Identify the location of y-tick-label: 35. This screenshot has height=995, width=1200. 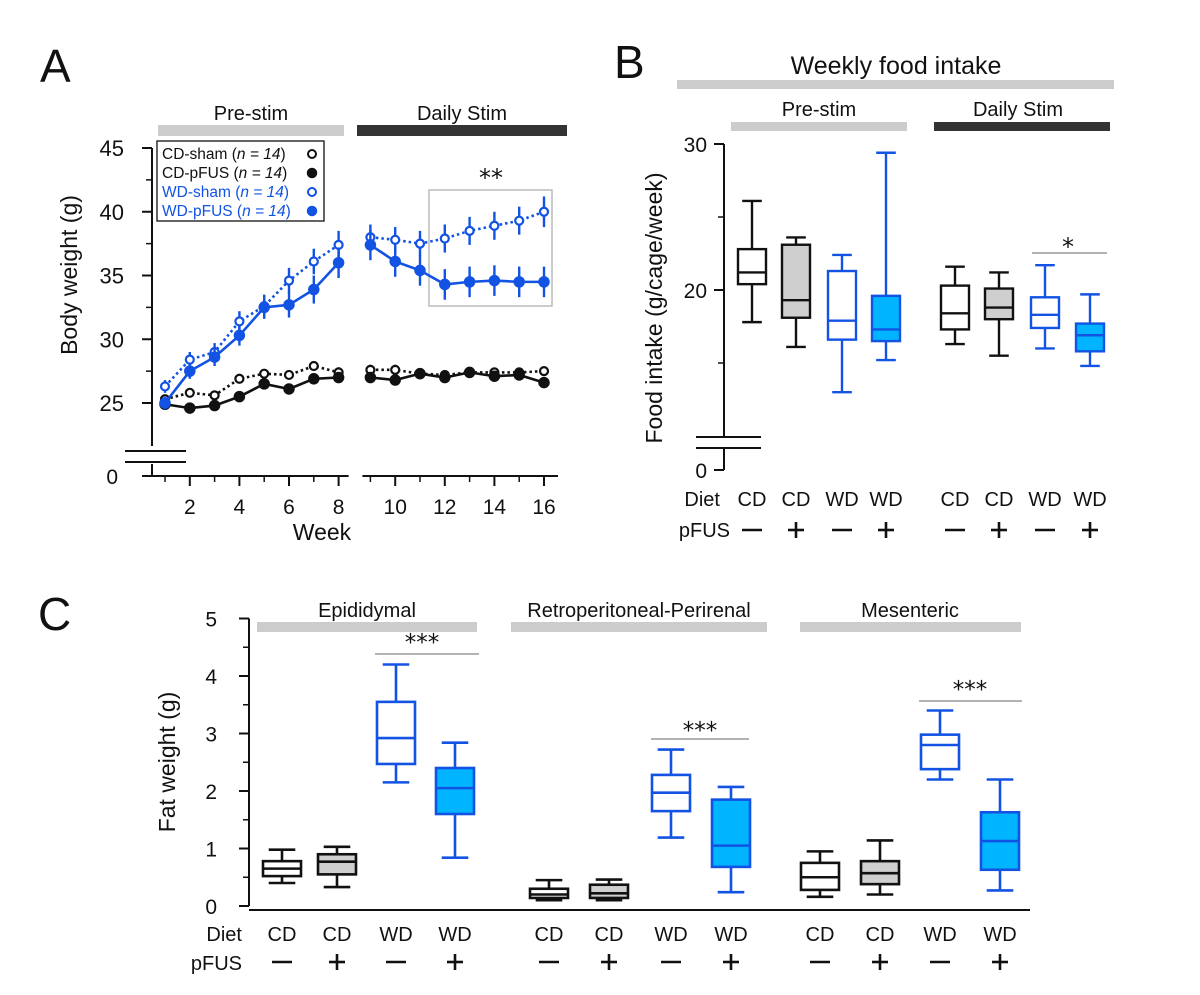
(112, 276).